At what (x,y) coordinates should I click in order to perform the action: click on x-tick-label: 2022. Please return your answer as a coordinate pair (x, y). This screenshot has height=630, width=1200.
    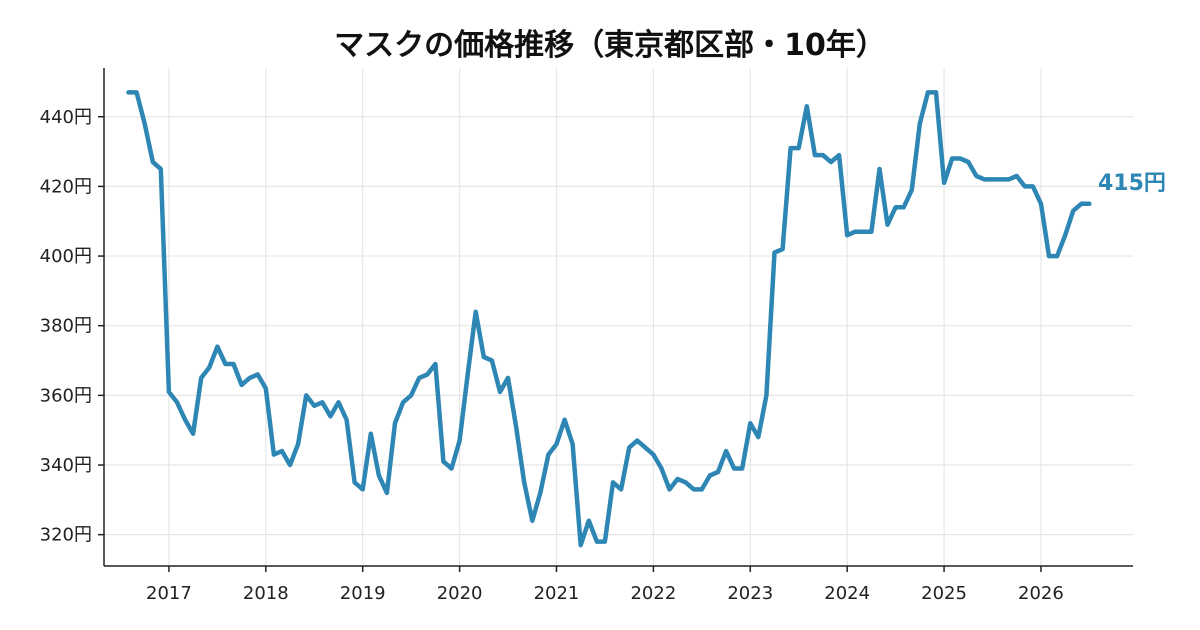
    Looking at the image, I should click on (653, 593).